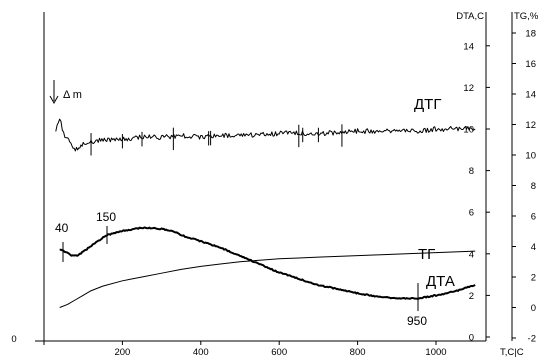  I want to click on series-label-dta: ДТА, so click(440, 281).